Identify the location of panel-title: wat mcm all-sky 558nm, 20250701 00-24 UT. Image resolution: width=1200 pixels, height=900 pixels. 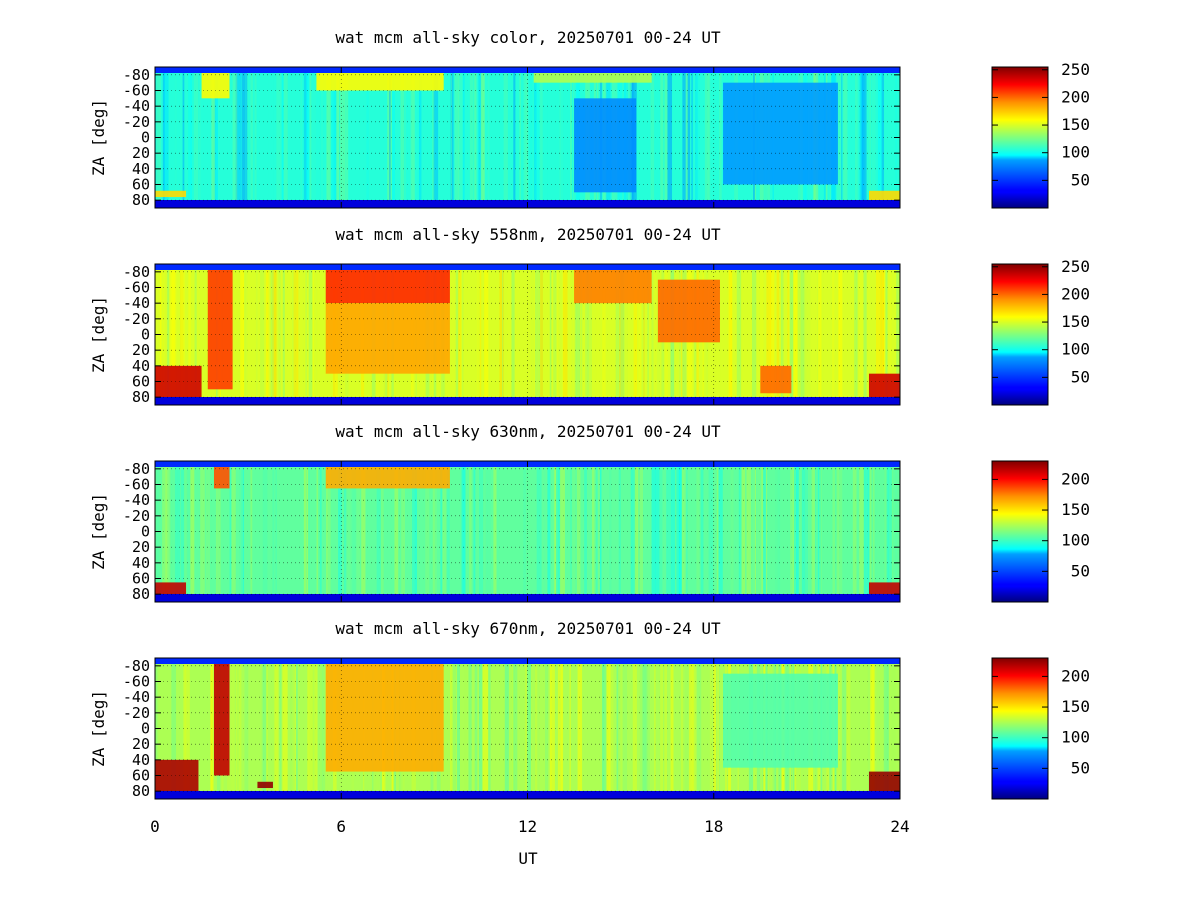
(528, 234).